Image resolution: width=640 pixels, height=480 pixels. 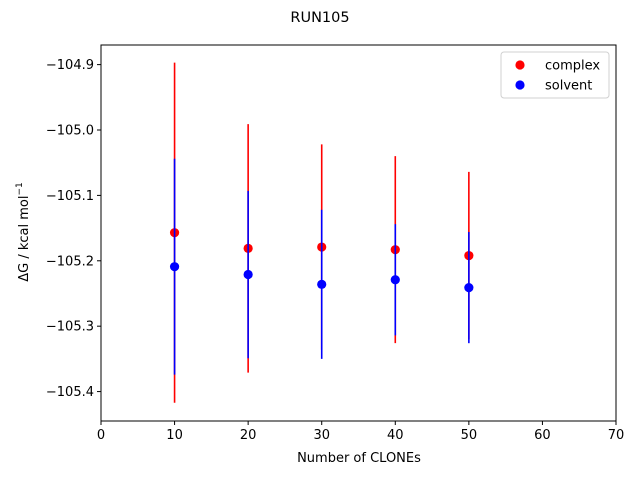 I want to click on x-tick-label: 40, so click(x=395, y=435).